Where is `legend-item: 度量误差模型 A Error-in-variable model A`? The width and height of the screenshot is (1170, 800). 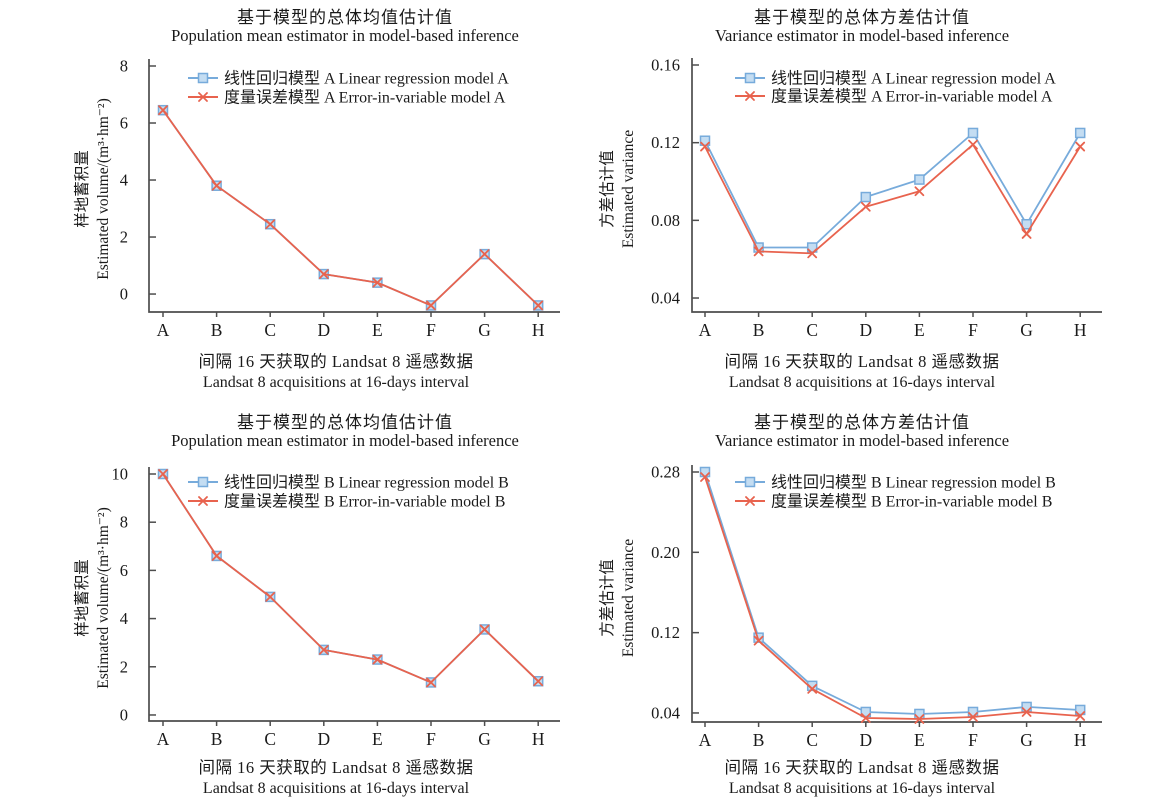
legend-item: 度量误差模型 A Error-in-variable model A is located at coordinates (347, 98).